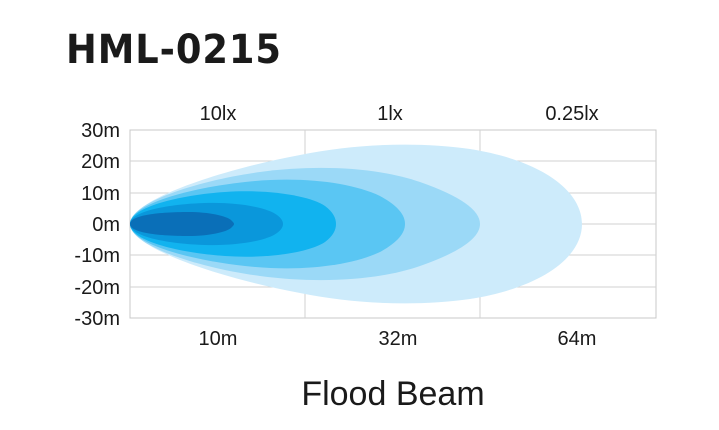 This screenshot has width=719, height=430. What do you see at coordinates (218, 114) in the screenshot?
I see `lux-label-10lx: 10lx` at bounding box center [218, 114].